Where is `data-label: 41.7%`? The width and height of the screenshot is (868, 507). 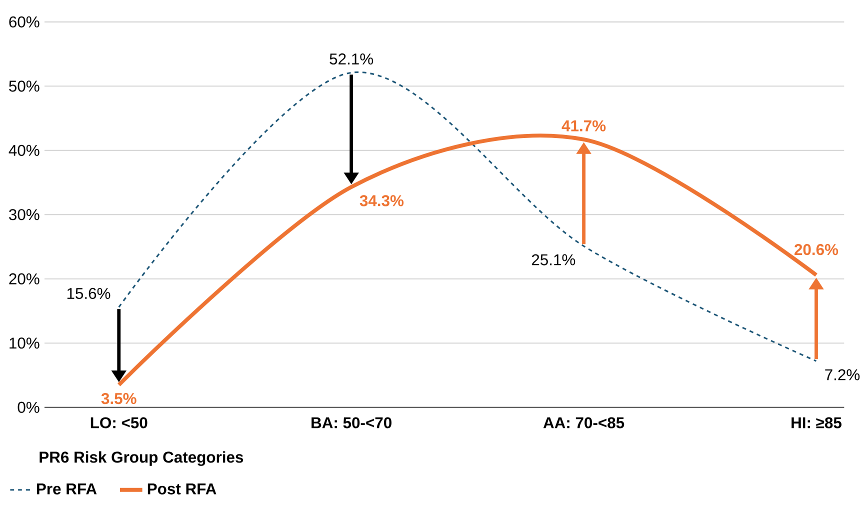
data-label: 41.7% is located at coordinates (584, 126).